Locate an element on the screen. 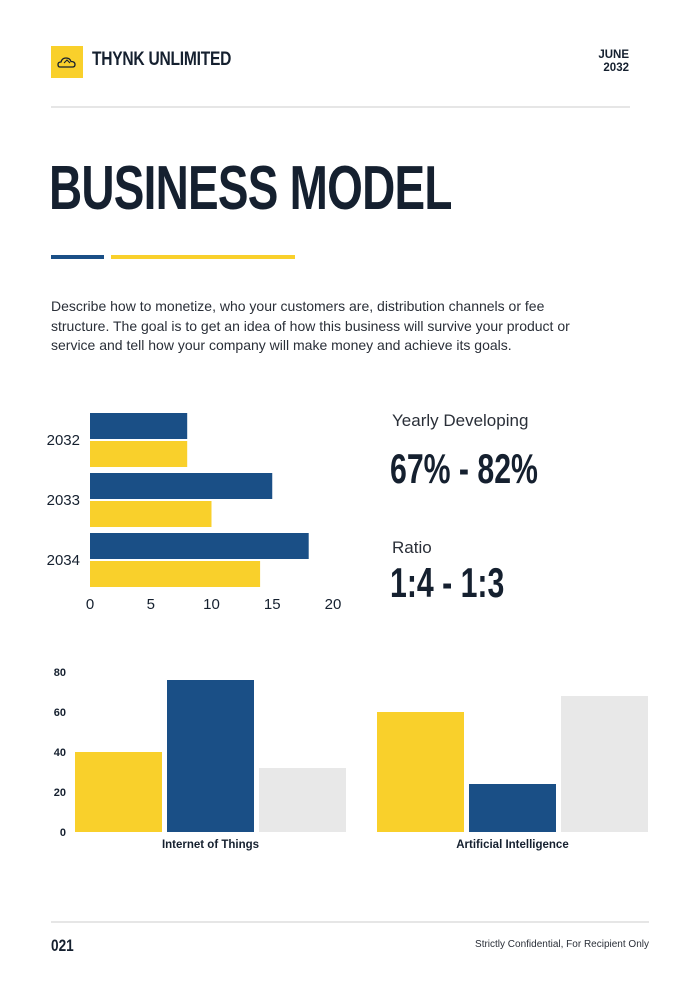 The width and height of the screenshot is (700, 990). title-accent-blue is located at coordinates (77, 257).